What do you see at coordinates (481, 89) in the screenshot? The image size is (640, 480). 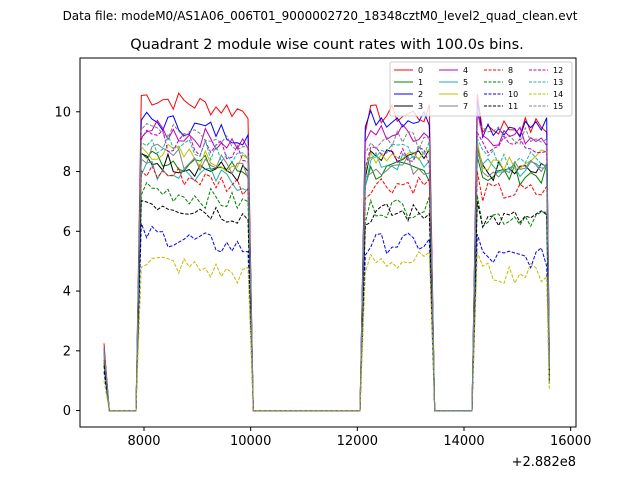 I see `legend-frame` at bounding box center [481, 89].